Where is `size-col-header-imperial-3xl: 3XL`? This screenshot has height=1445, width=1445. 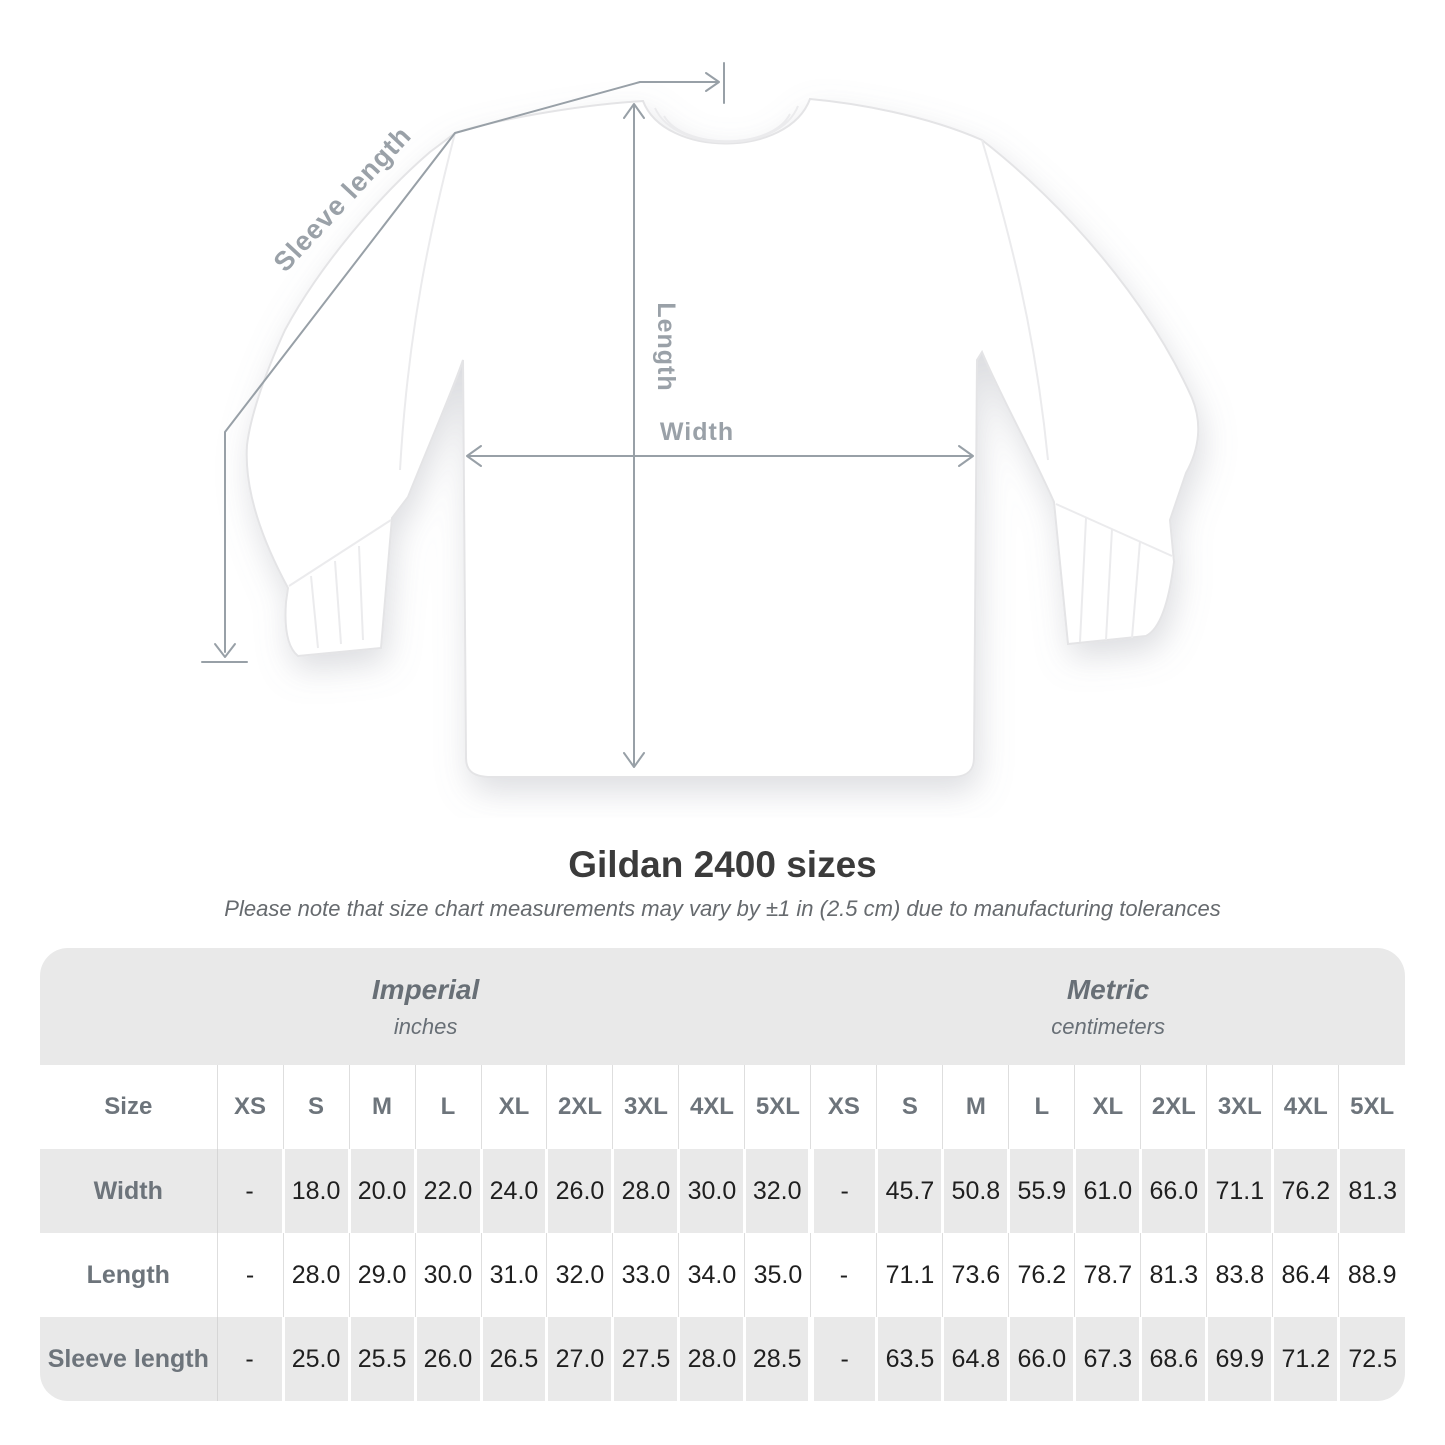
size-col-header-imperial-3xl: 3XL is located at coordinates (645, 1107).